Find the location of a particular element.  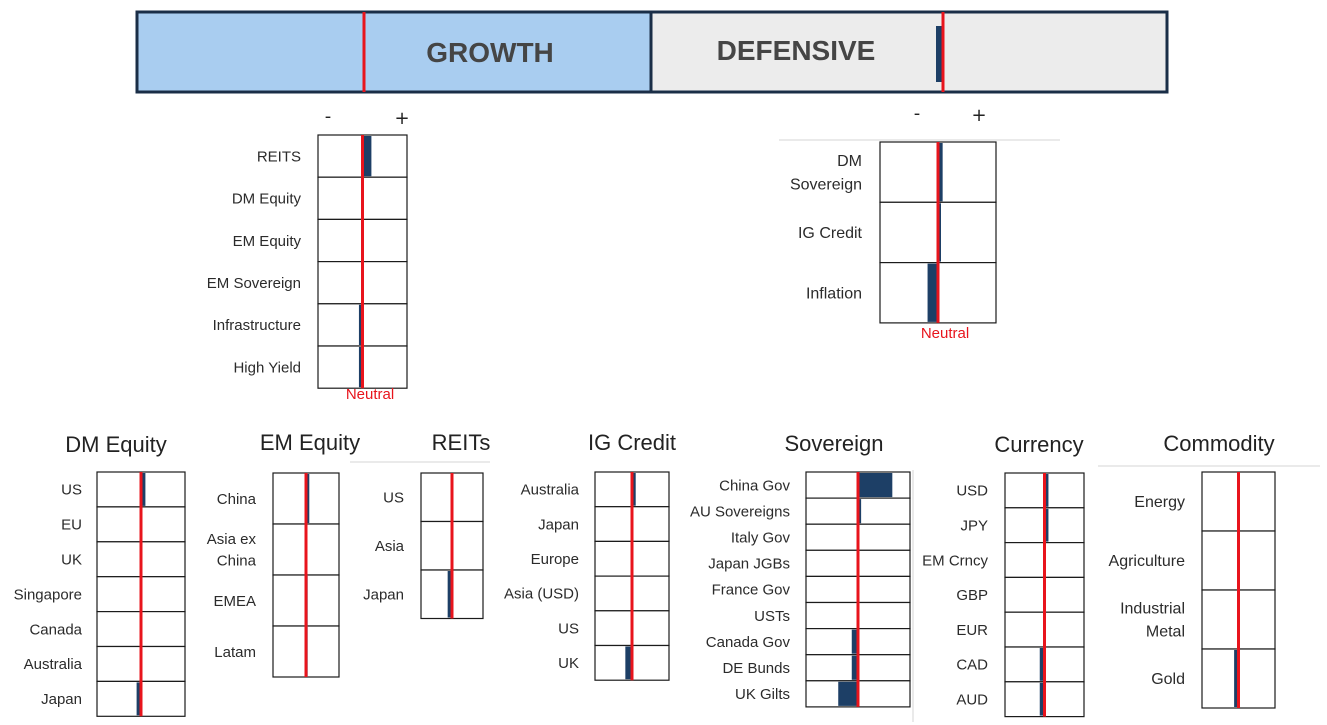

growth-scale-plus: + is located at coordinates (401, 118).